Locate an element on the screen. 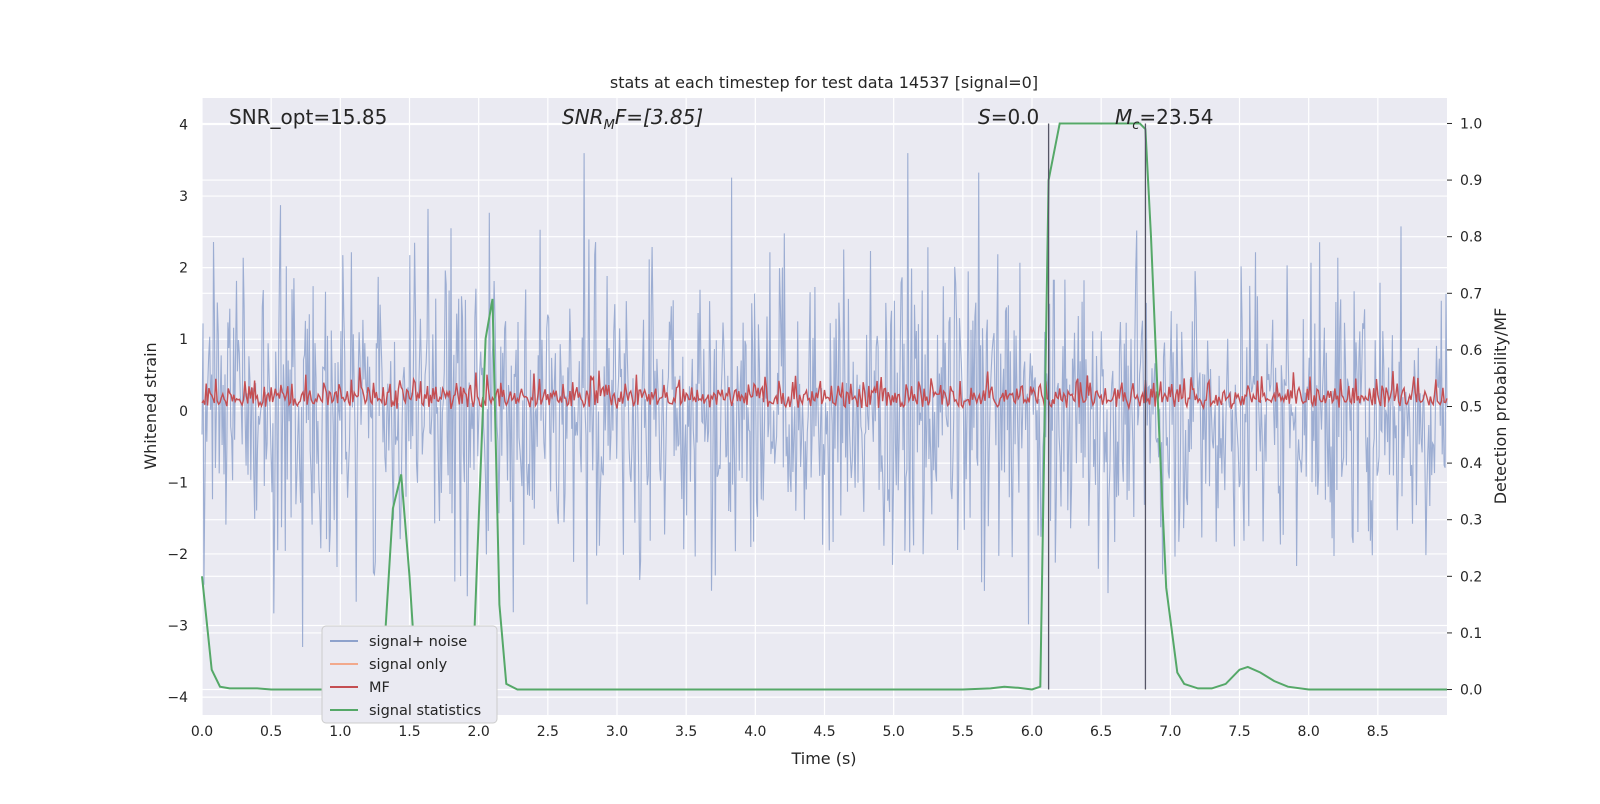  snr-mf-annotation: SNRMF=[3.85] is located at coordinates (632, 119).